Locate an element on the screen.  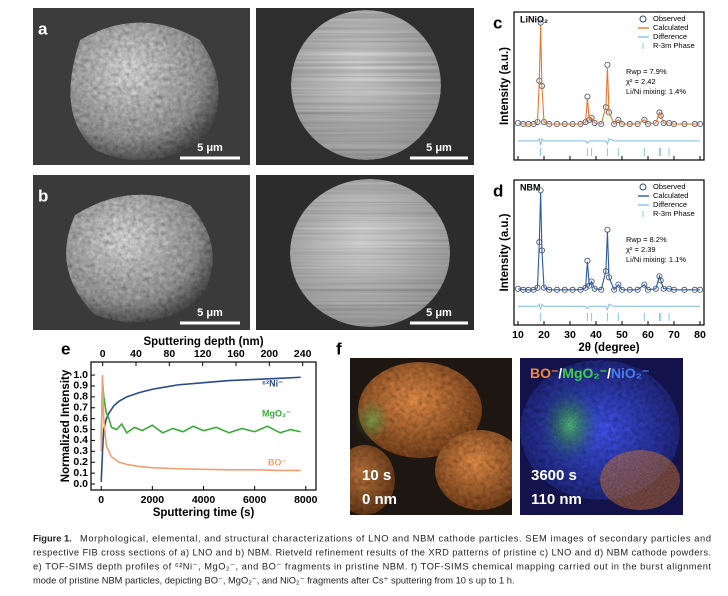
y-tick-label: 0.5 is located at coordinates (80, 429).